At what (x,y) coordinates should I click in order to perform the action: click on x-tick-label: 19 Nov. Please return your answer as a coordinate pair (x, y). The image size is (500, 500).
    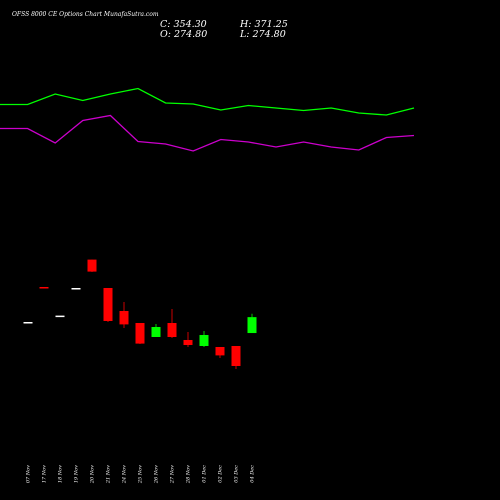
    Looking at the image, I should click on (77, 474).